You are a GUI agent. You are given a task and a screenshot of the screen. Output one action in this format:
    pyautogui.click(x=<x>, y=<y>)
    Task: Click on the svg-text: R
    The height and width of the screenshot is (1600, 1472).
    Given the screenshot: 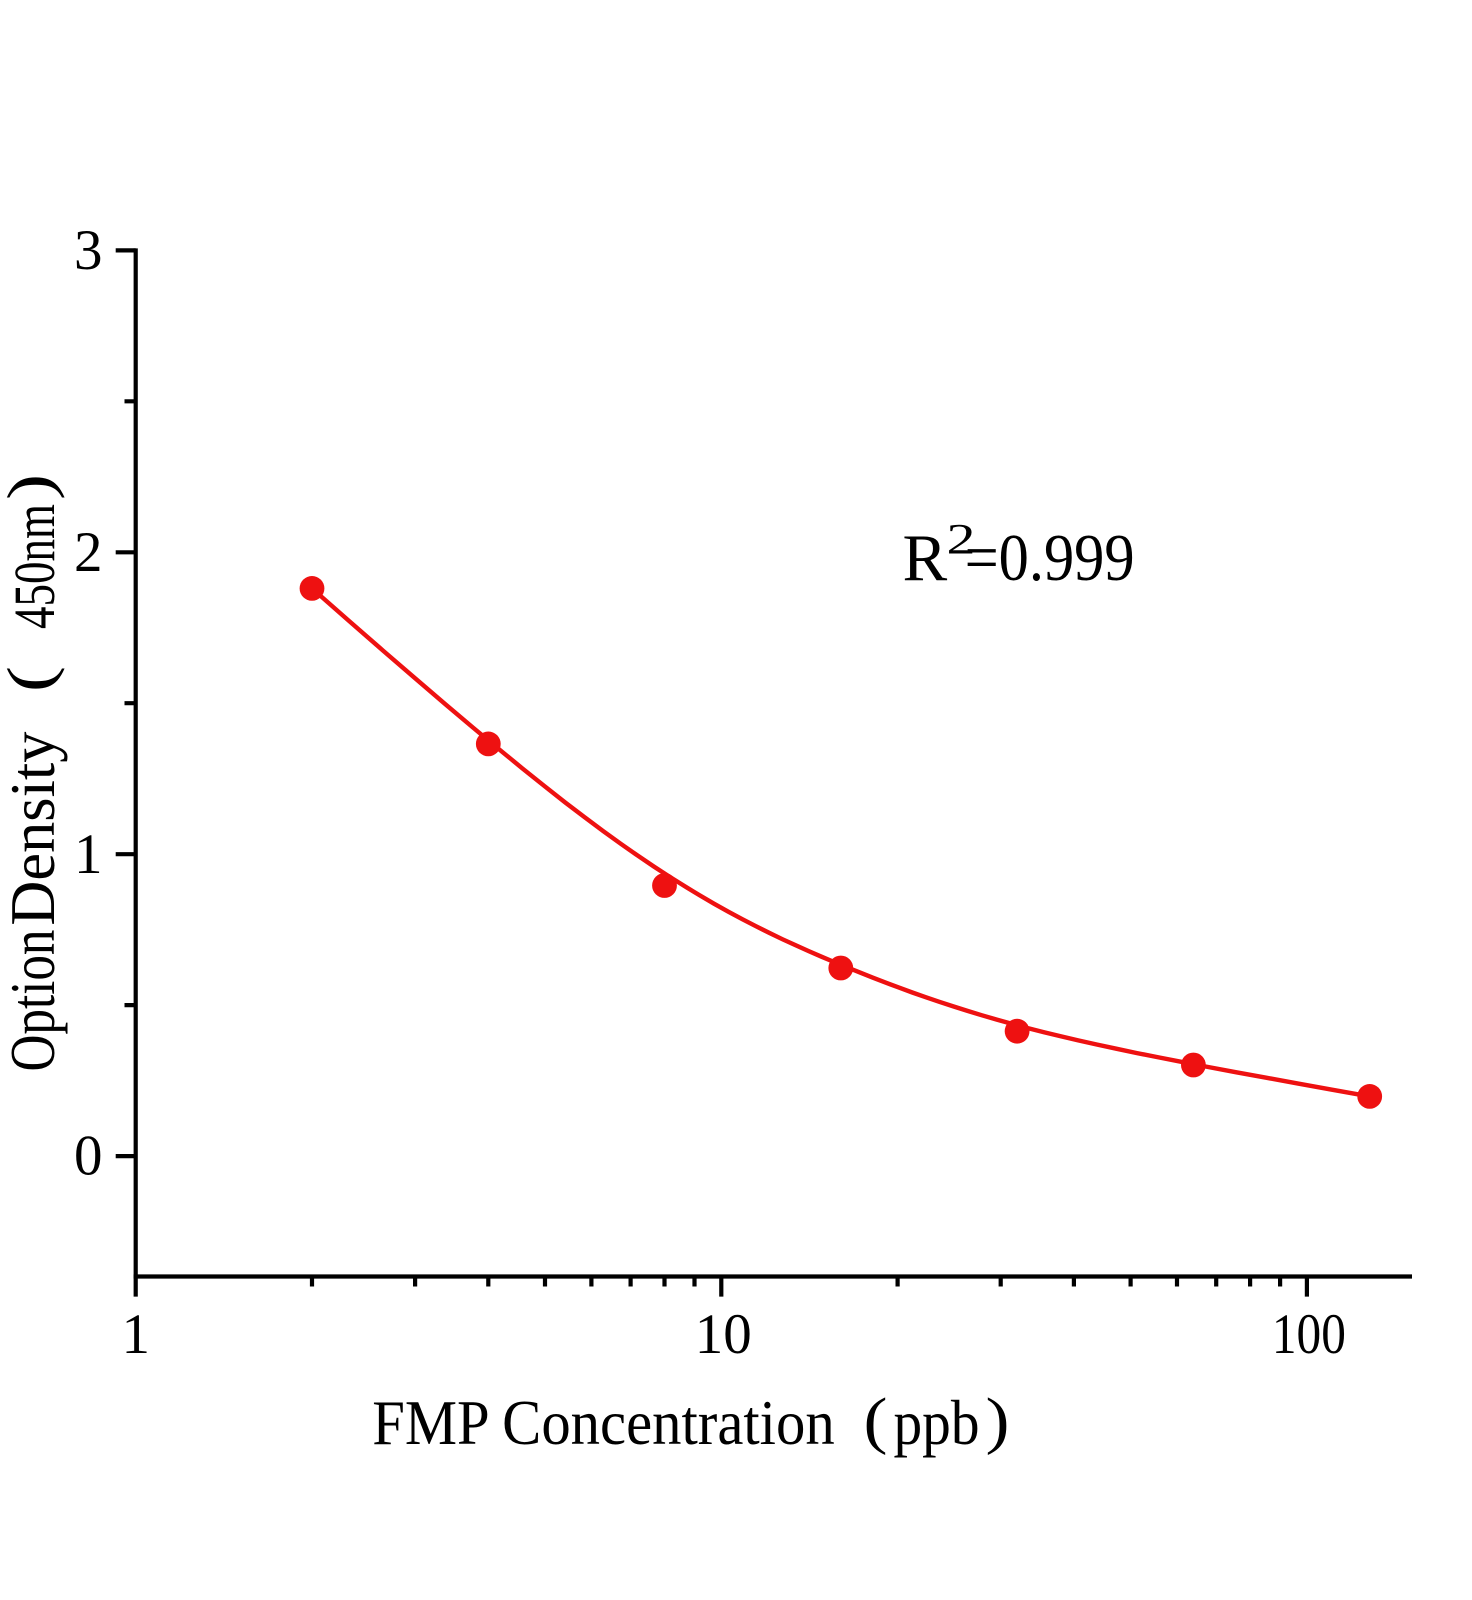 What is the action you would take?
    pyautogui.click(x=925, y=558)
    